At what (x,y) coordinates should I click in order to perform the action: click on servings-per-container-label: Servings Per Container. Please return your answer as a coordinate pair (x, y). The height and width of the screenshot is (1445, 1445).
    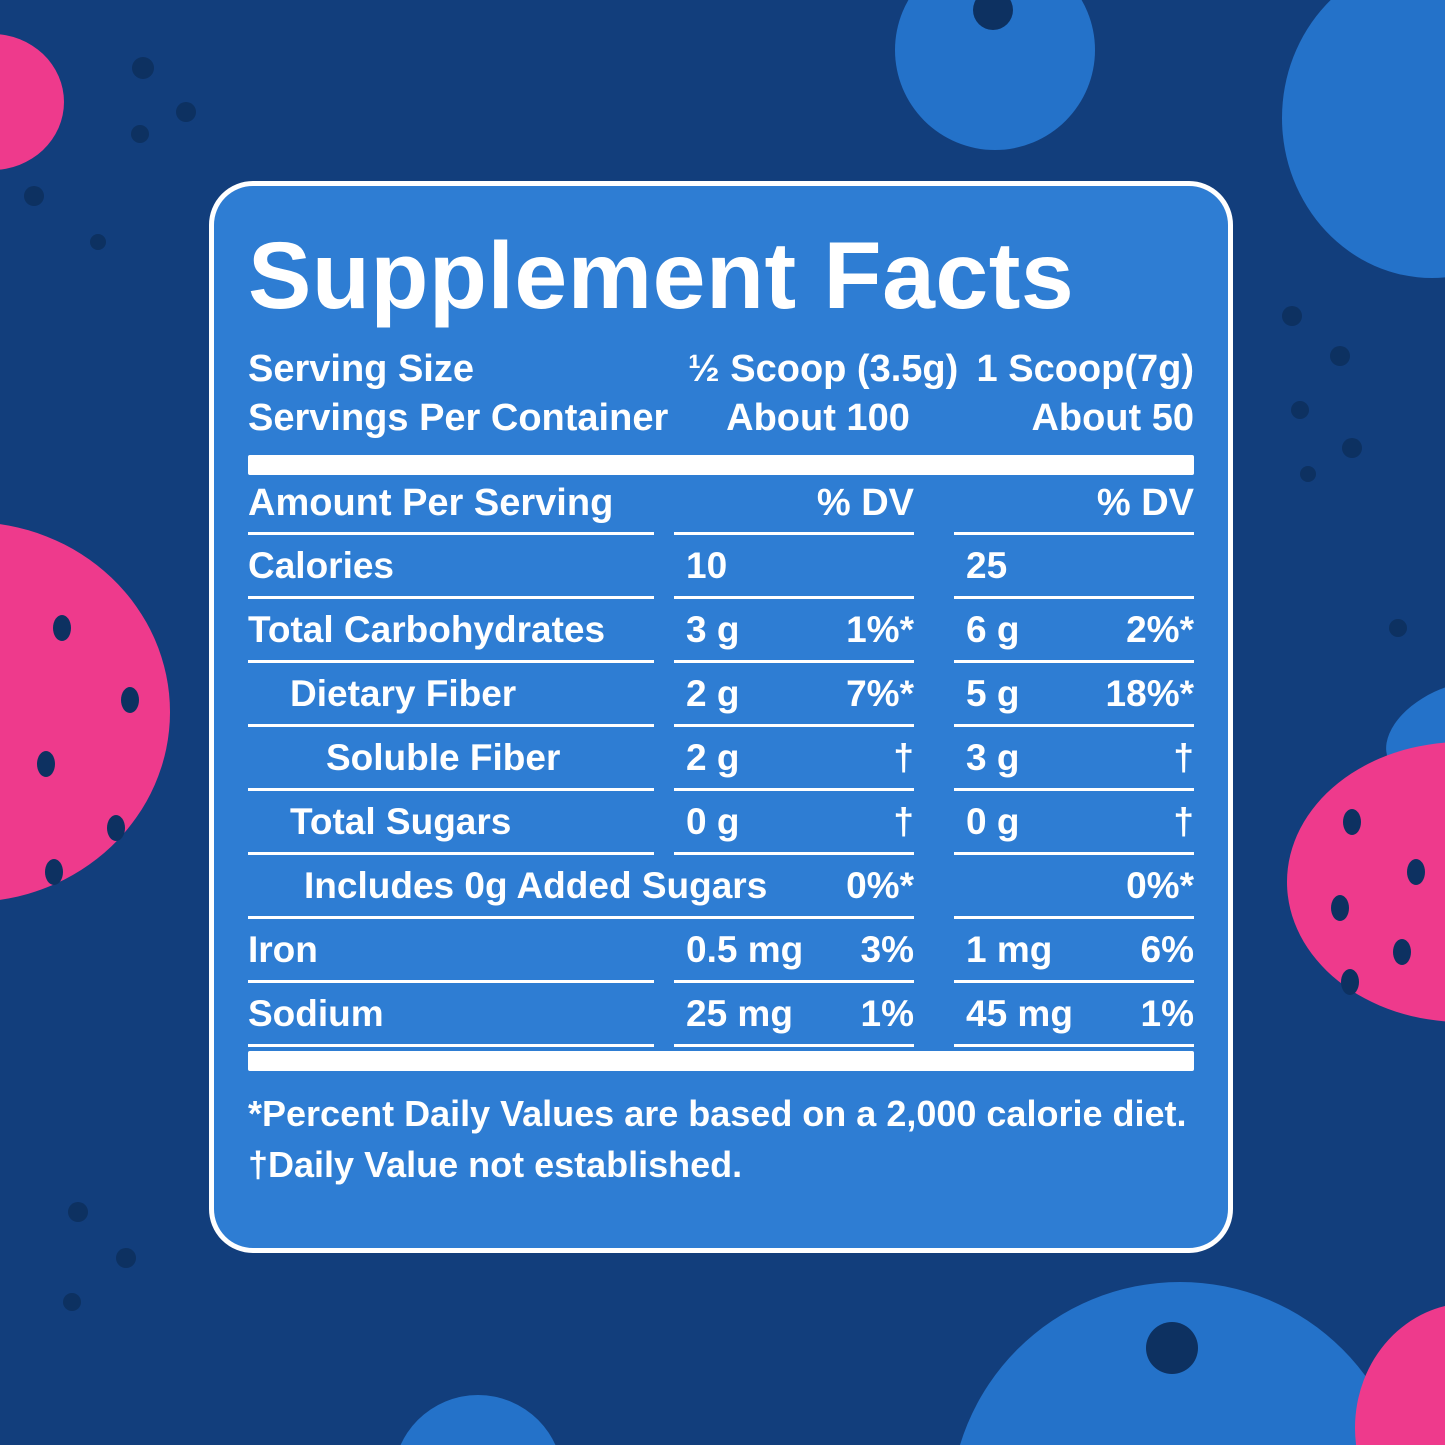
    Looking at the image, I should click on (458, 418).